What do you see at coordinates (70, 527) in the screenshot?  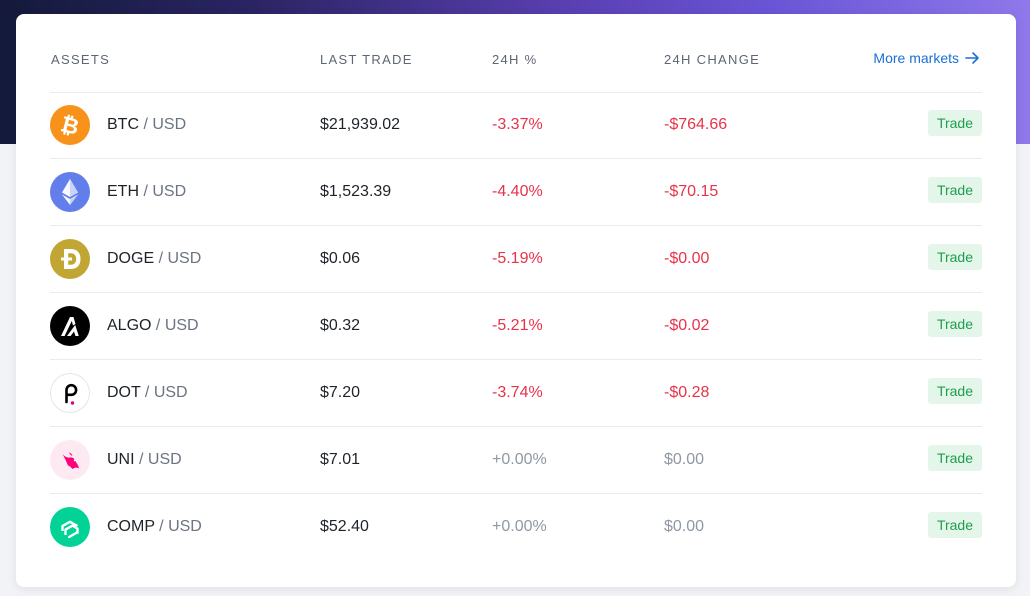 I see `compound-icon` at bounding box center [70, 527].